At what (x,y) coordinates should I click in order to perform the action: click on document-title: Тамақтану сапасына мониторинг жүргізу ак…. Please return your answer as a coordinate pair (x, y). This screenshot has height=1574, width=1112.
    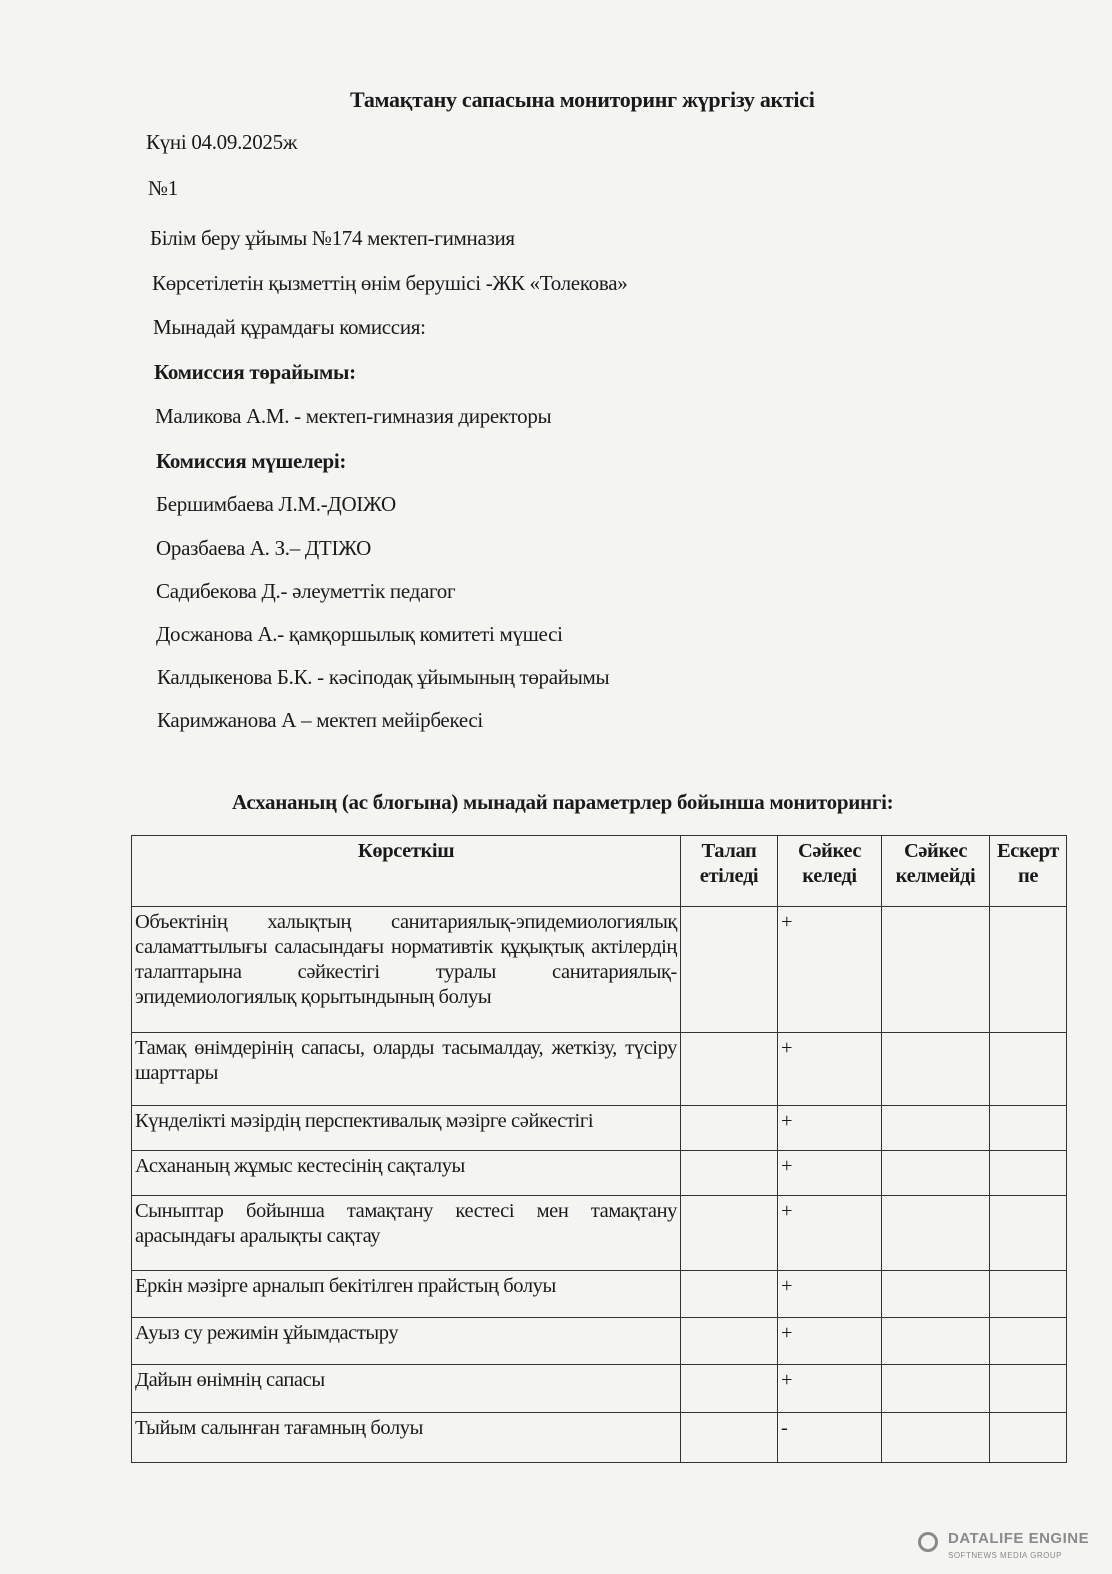
    Looking at the image, I should click on (582, 99).